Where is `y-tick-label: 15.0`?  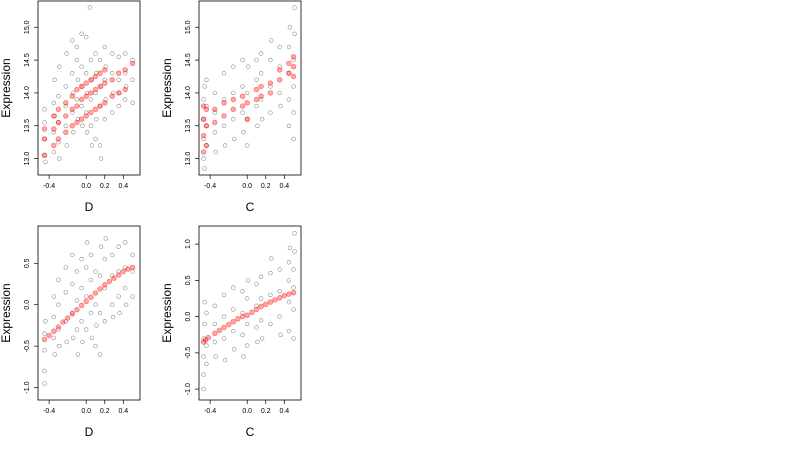 y-tick-label: 15.0 is located at coordinates (27, 27).